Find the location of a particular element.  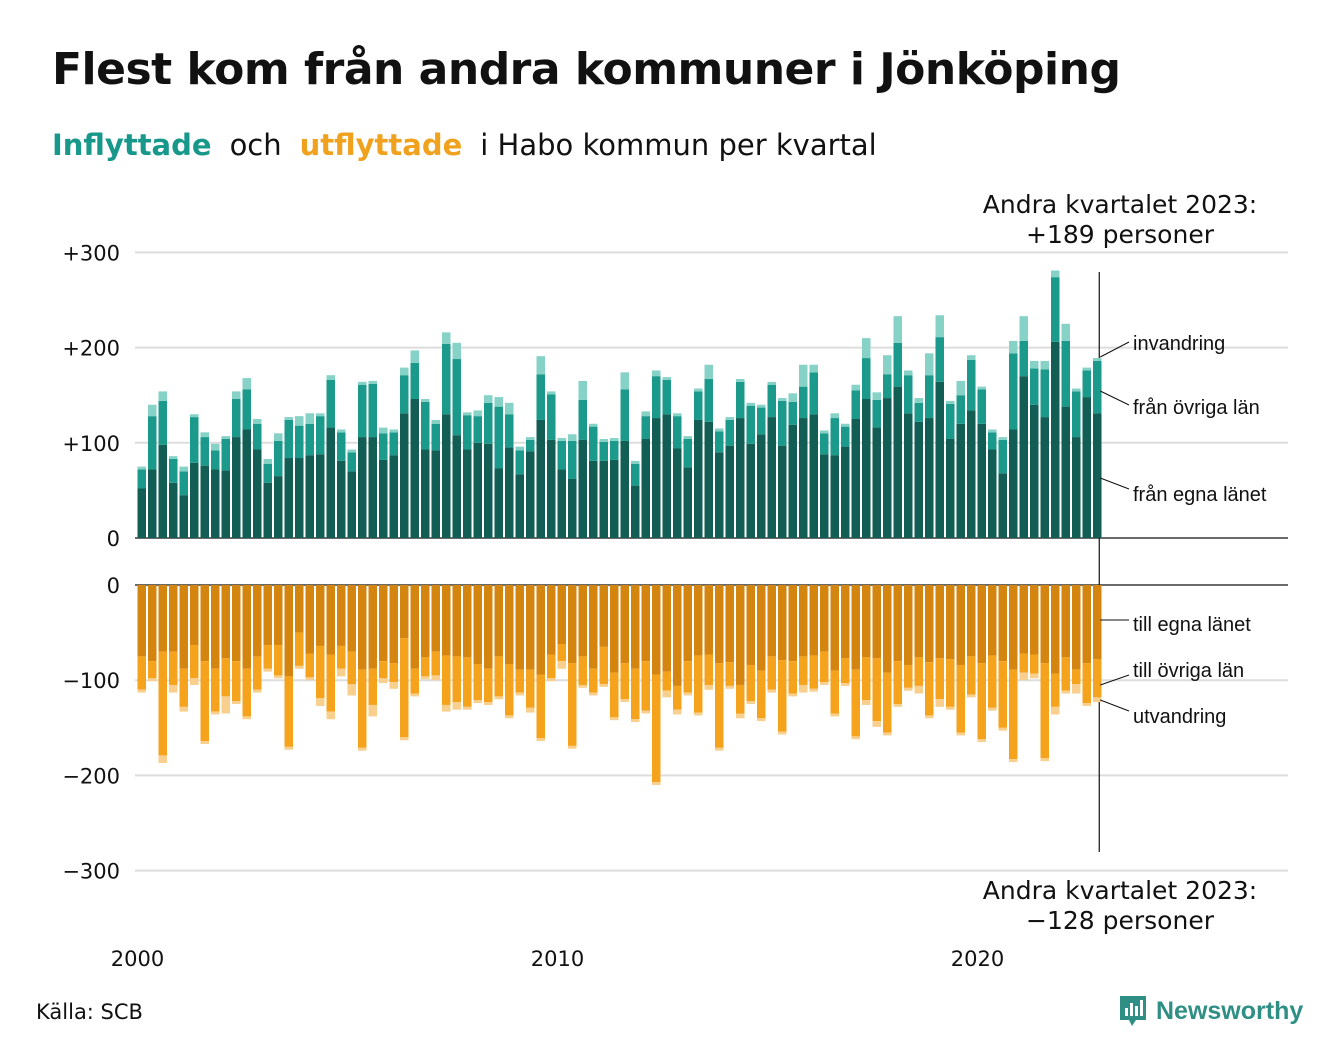

series-label-in-2: från egna länet is located at coordinates (1200, 495).